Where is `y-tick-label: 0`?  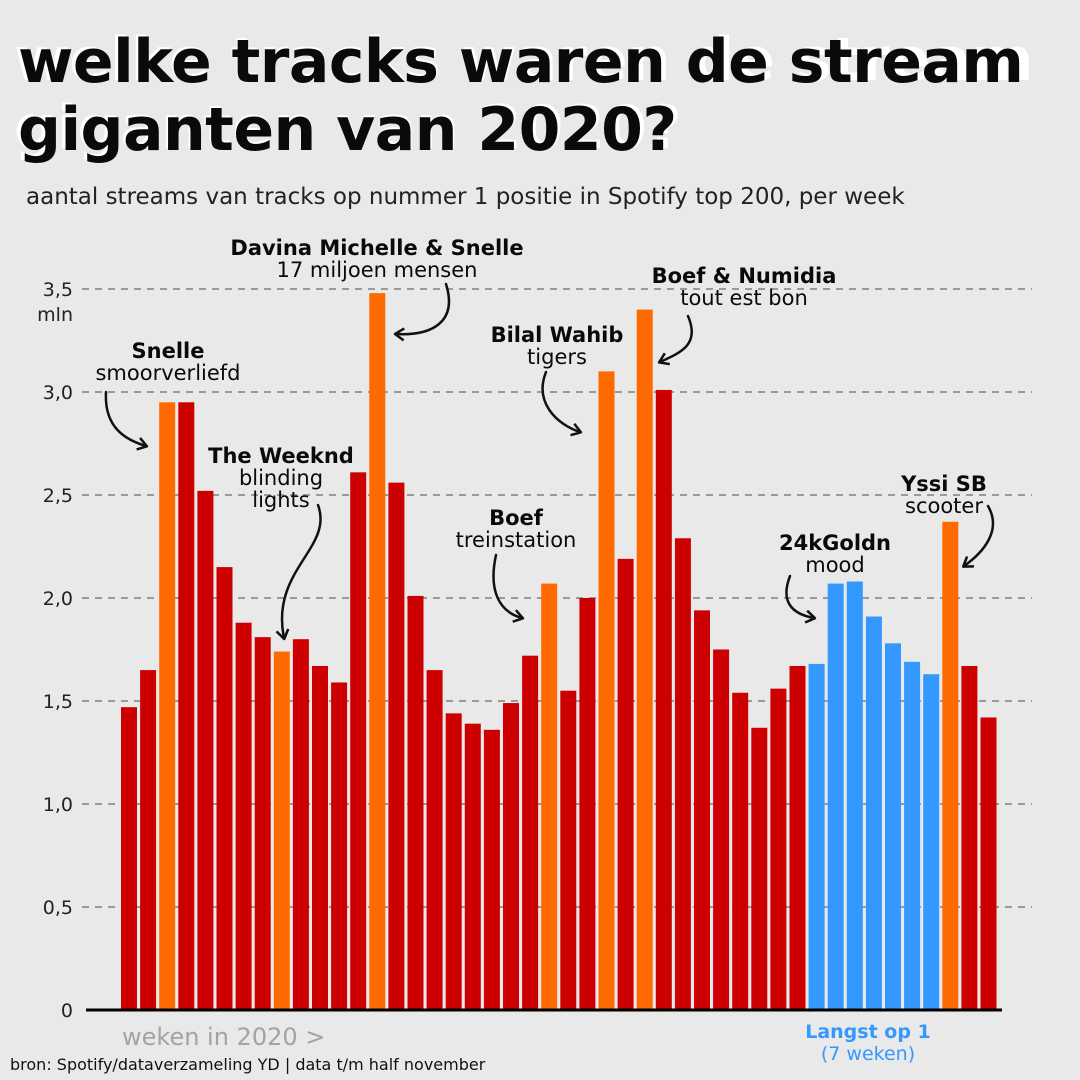 y-tick-label: 0 is located at coordinates (67, 1011).